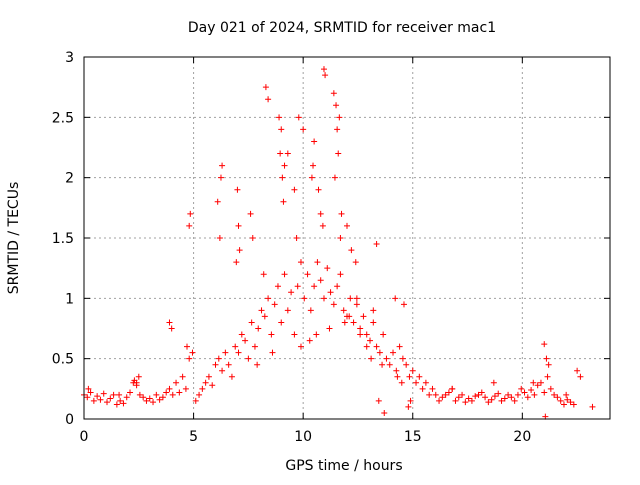 The width and height of the screenshot is (640, 485). I want to click on y-tick-label: 1.5, so click(63, 239).